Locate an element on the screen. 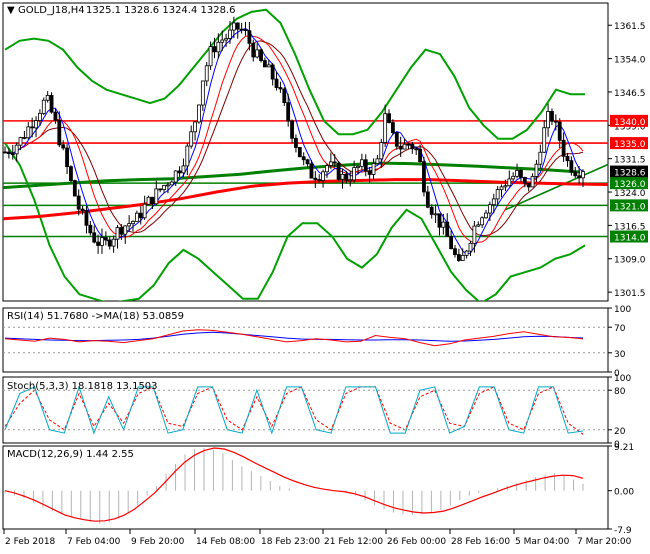 Image resolution: width=650 pixels, height=554 pixels. stoch-pane is located at coordinates (305, 410).